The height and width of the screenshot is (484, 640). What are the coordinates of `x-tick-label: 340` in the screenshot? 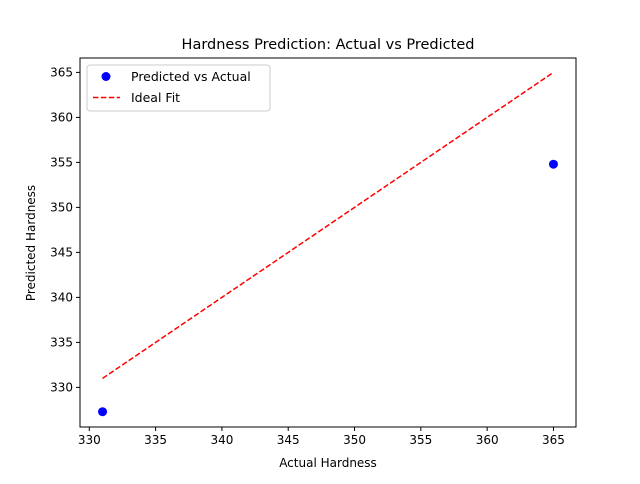 It's located at (221, 440).